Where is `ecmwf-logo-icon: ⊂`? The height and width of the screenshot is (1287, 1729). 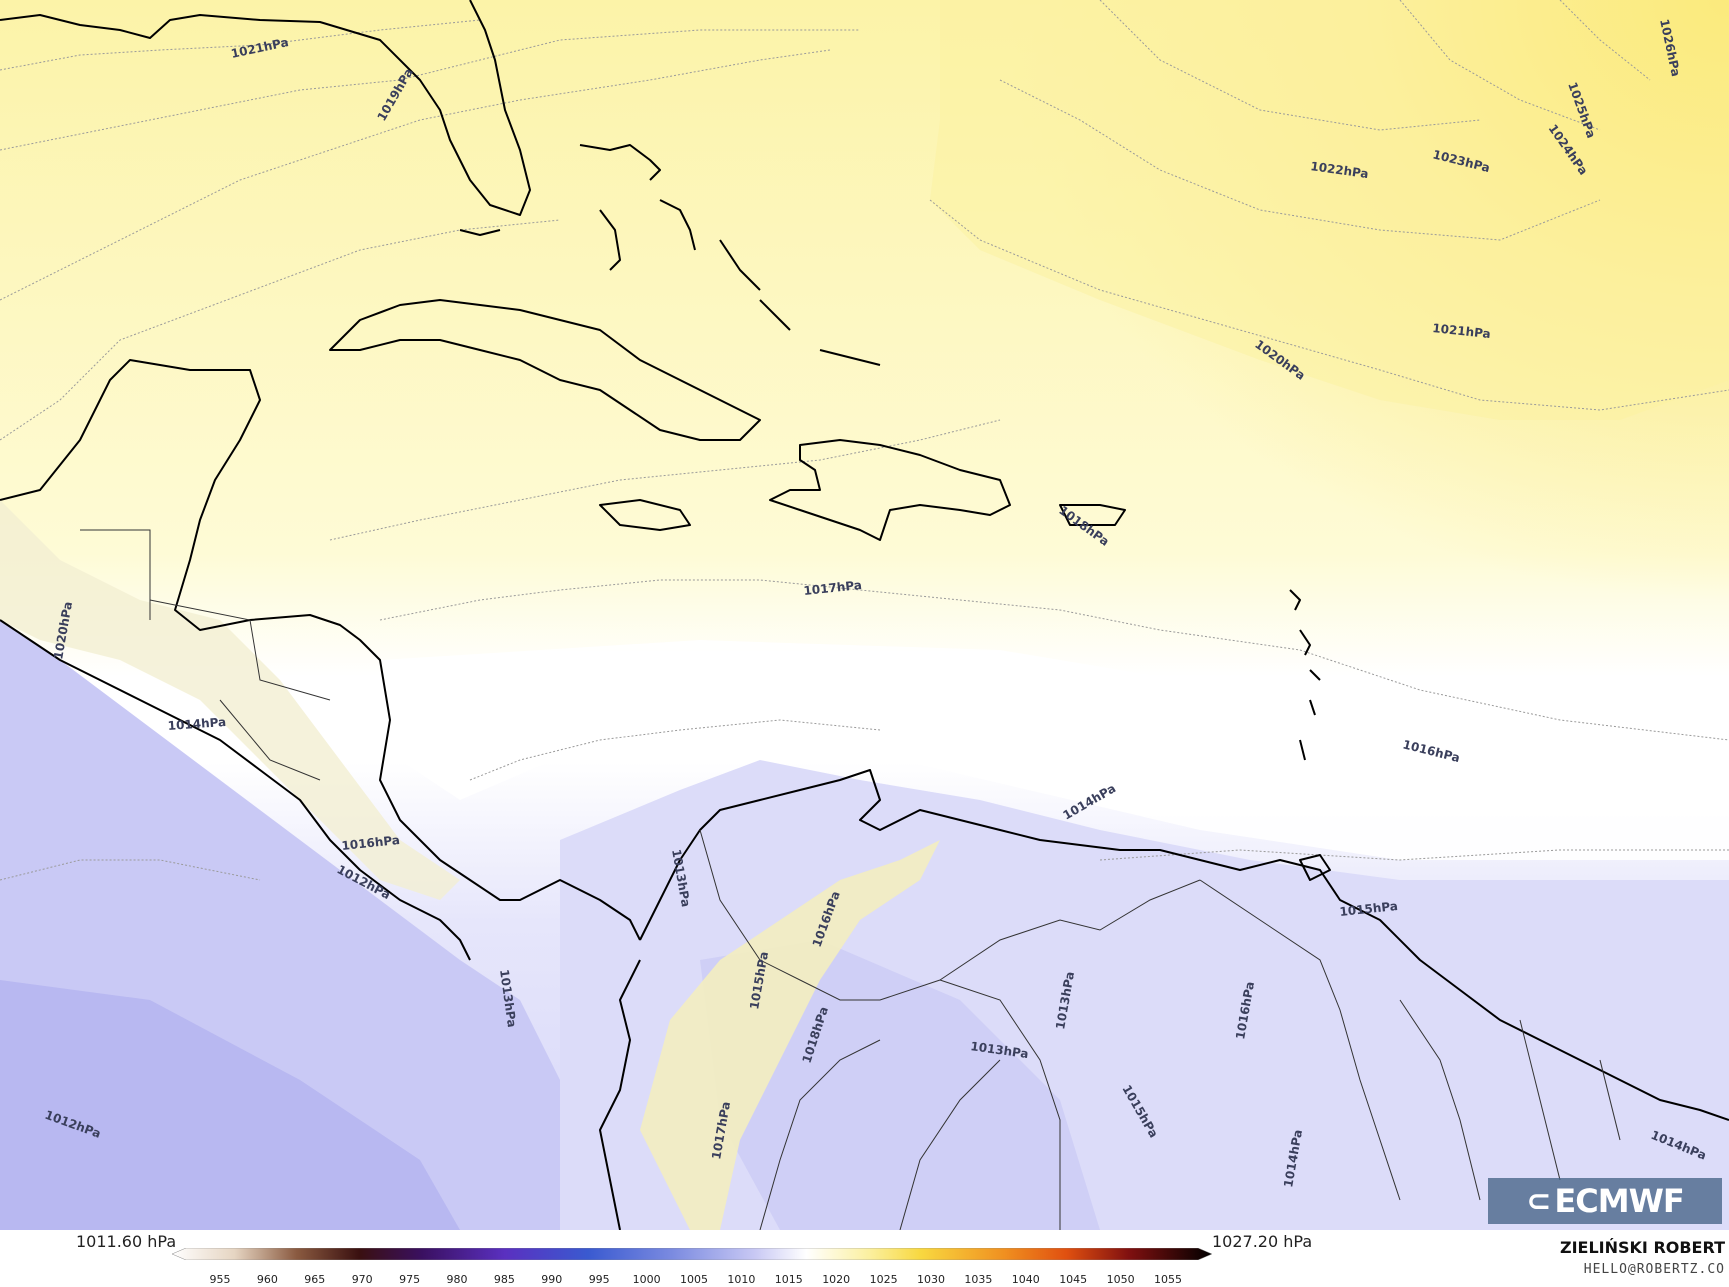
ecmwf-logo-icon: ⊂ is located at coordinates (1538, 1201).